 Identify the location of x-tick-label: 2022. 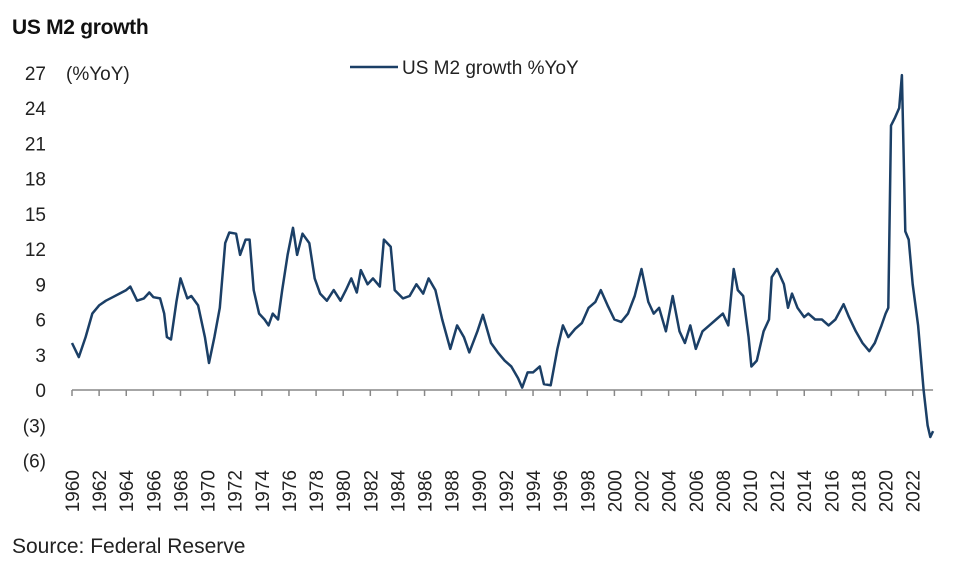
(914, 491).